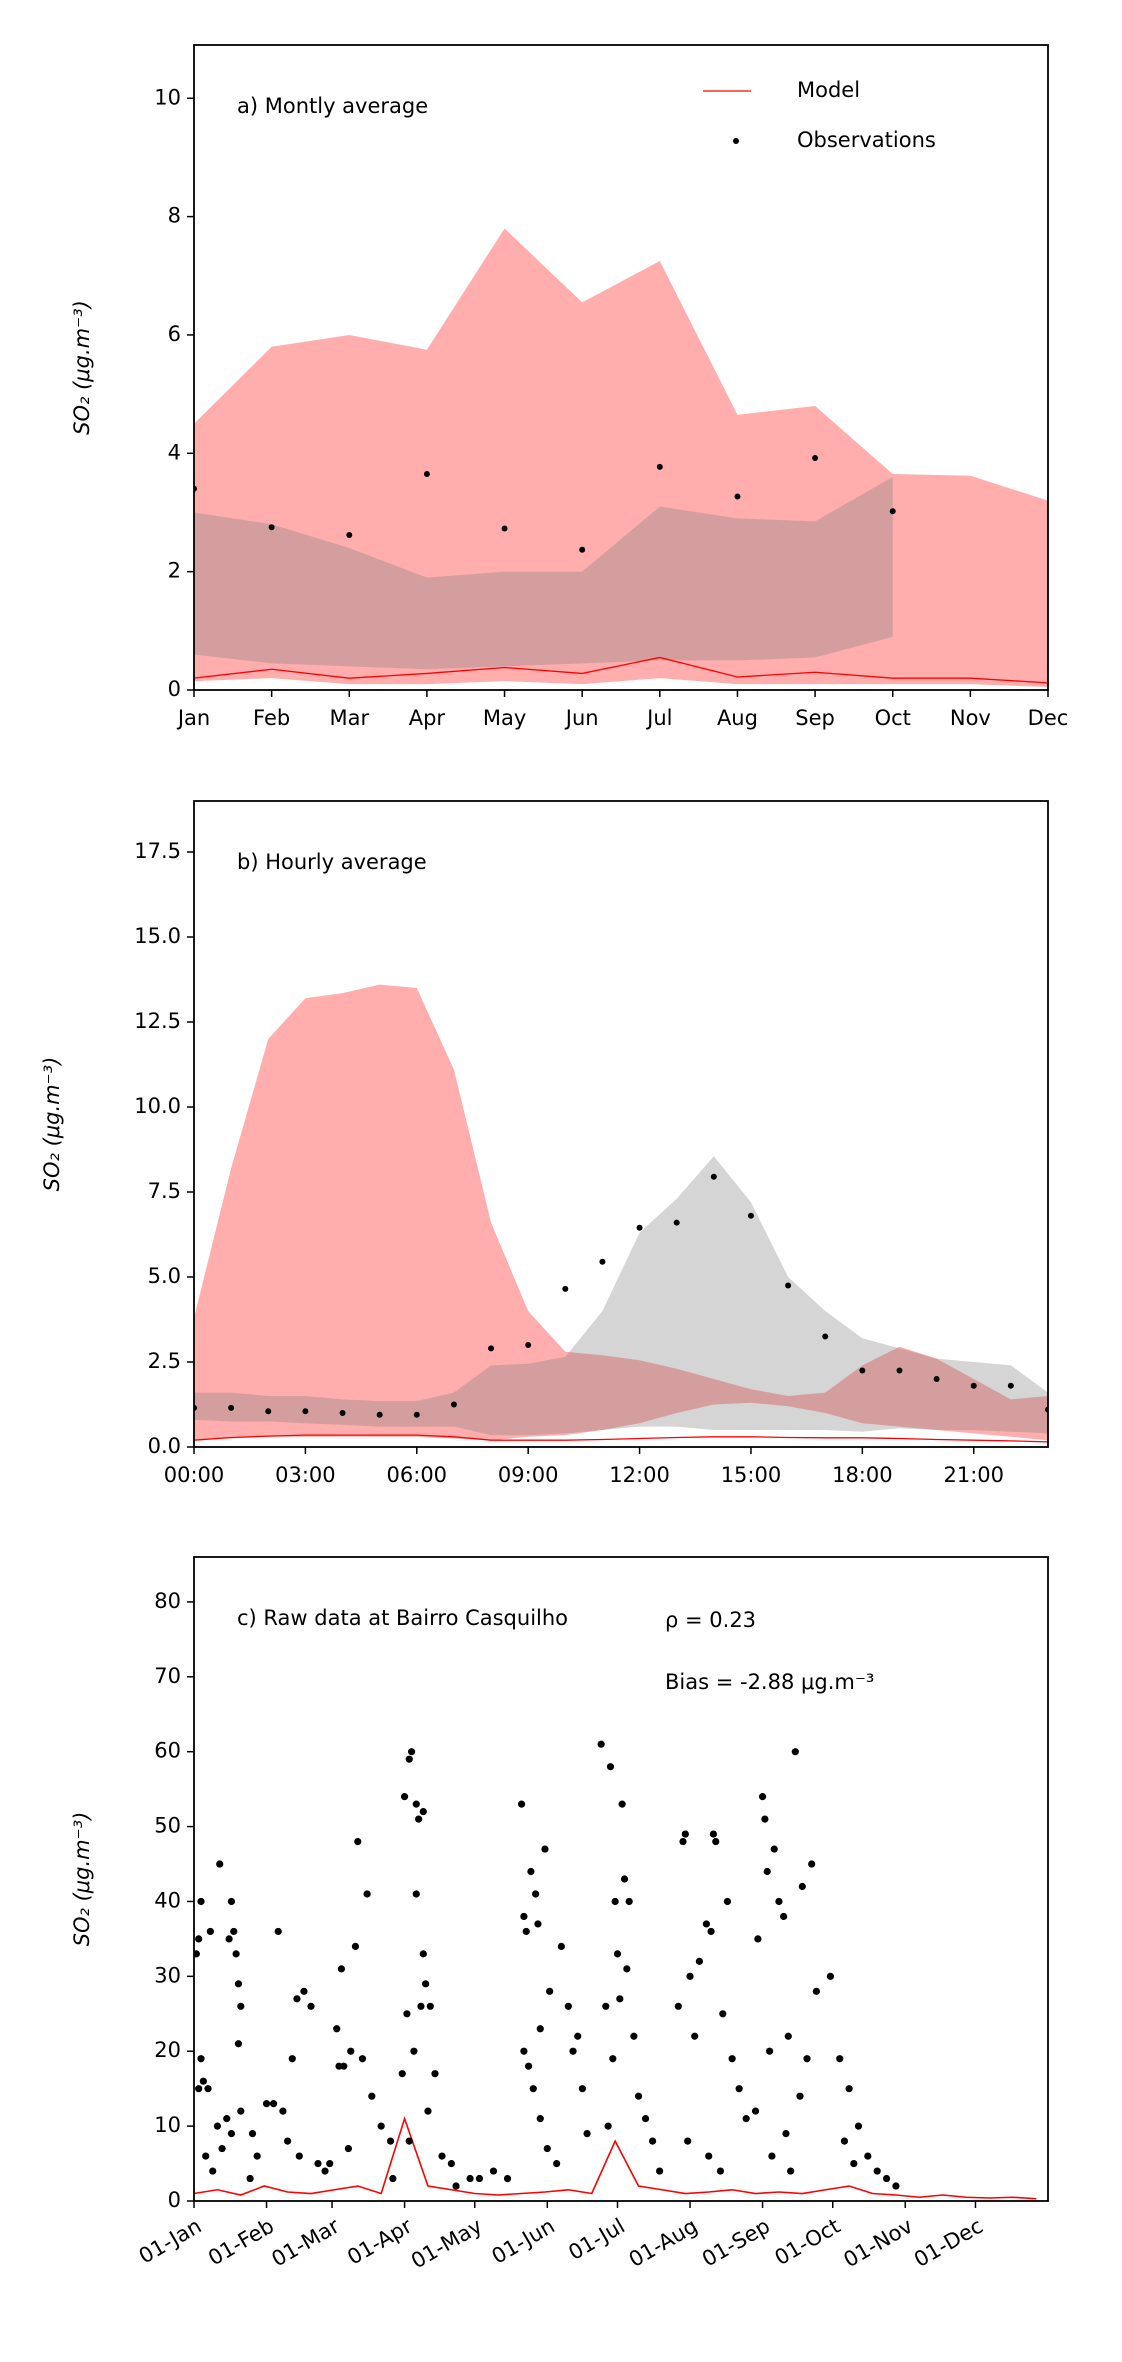  Describe the element at coordinates (157, 936) in the screenshot. I see `y-tick-label: 15.0` at that location.